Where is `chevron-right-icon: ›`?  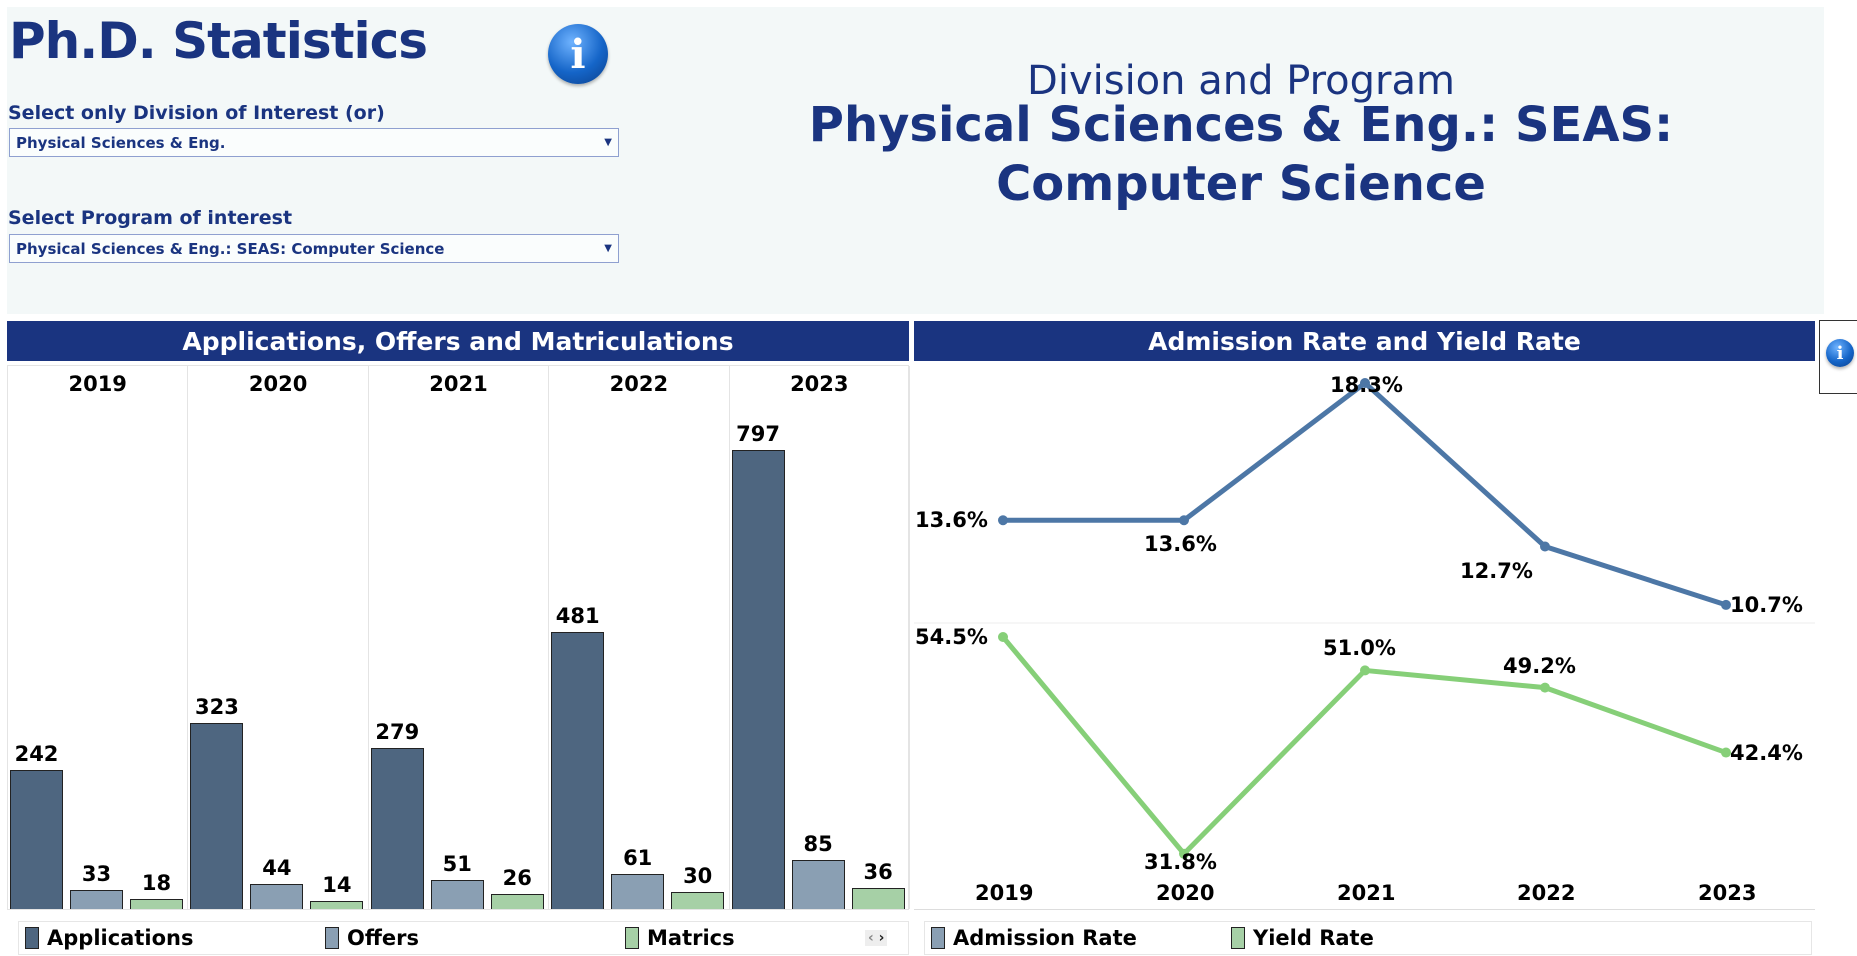 chevron-right-icon: › is located at coordinates (881, 938).